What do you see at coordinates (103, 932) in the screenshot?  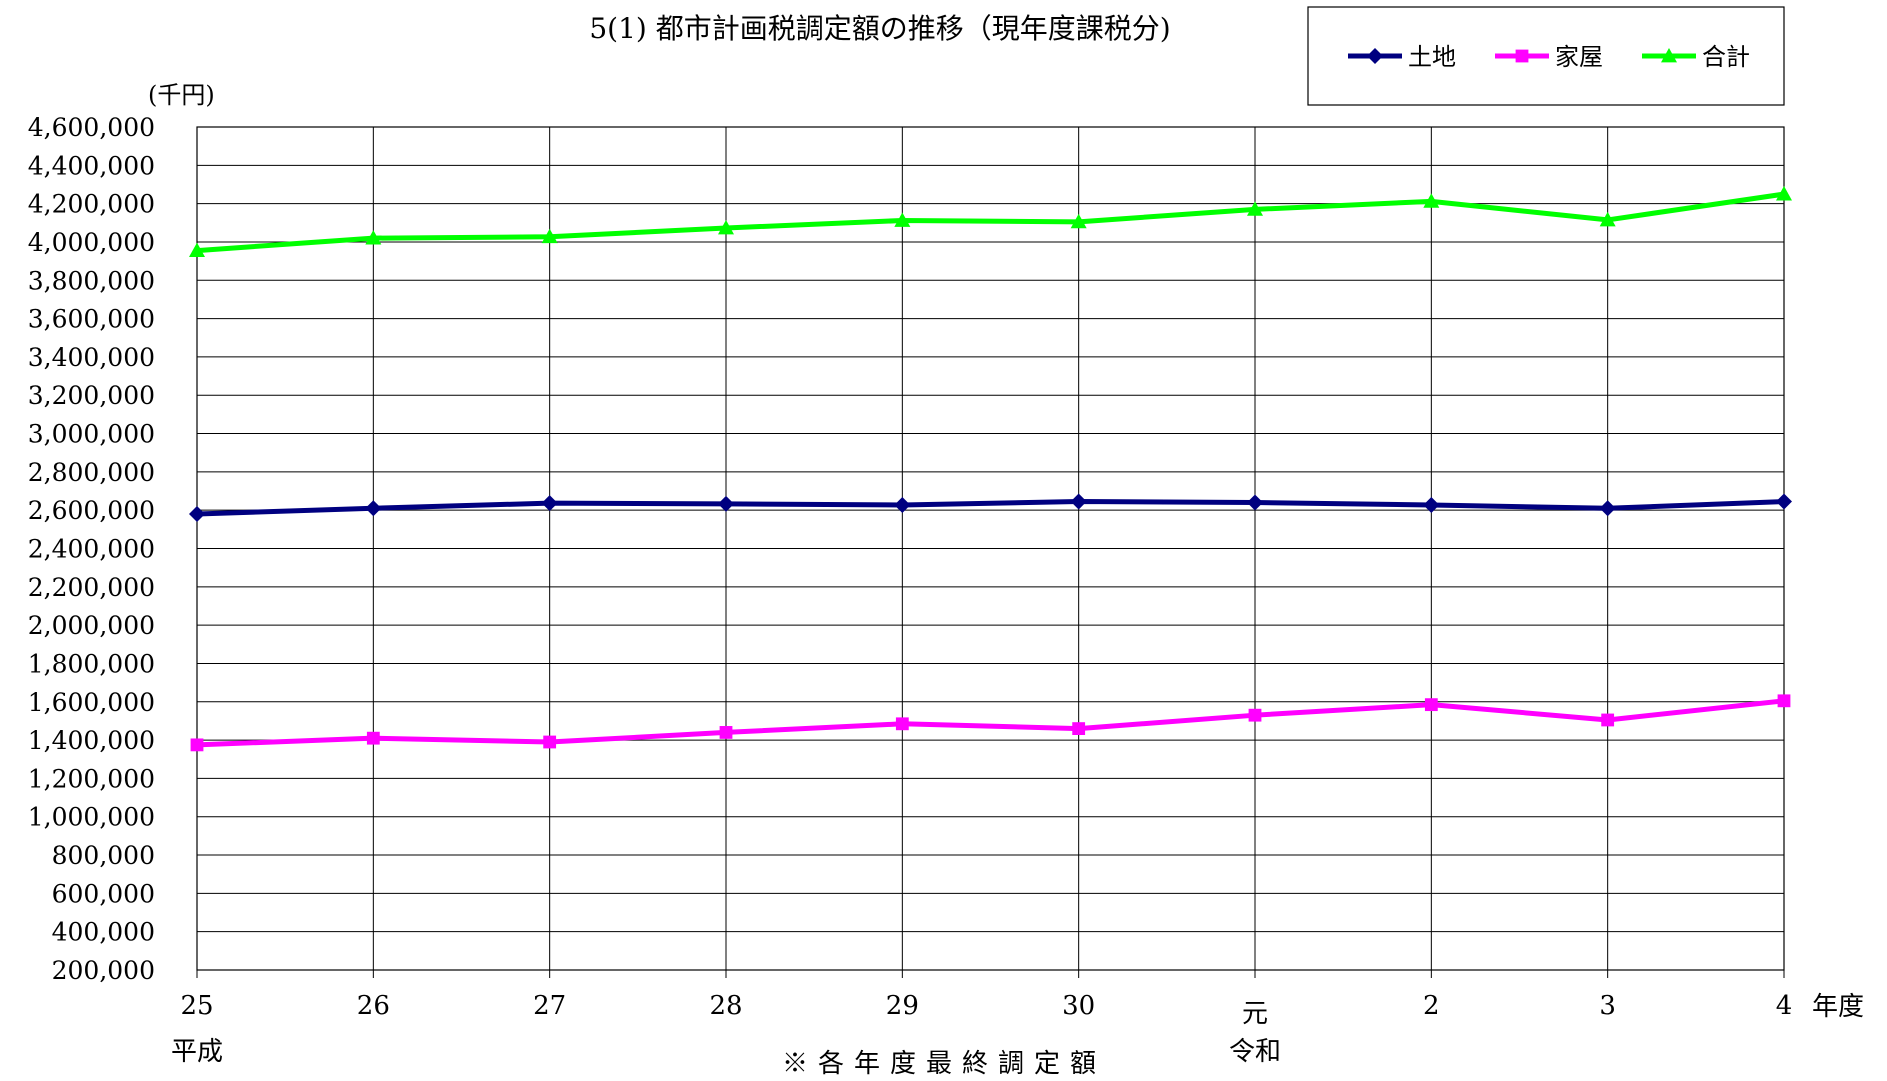 I see `y-tick-label: 400,000` at bounding box center [103, 932].